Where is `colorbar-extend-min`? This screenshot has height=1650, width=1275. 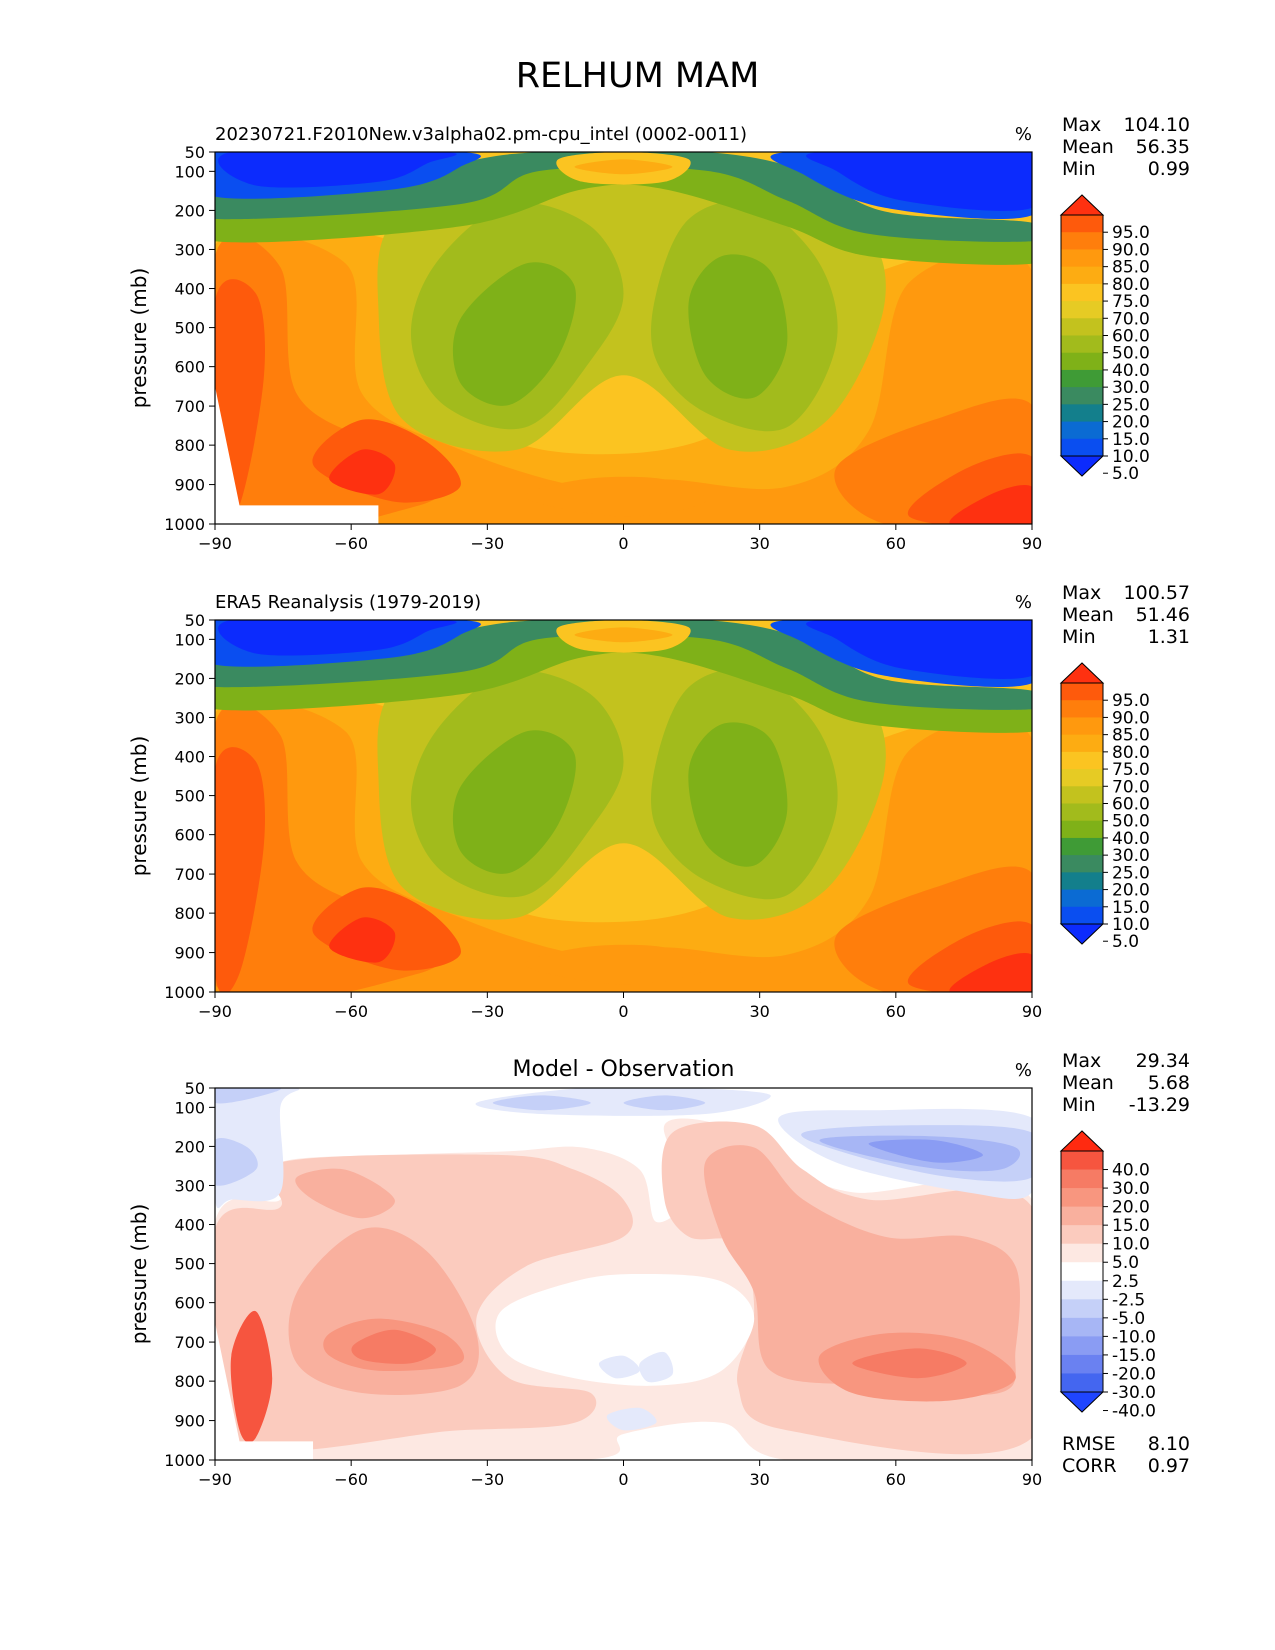 colorbar-extend-min is located at coordinates (1082, 466).